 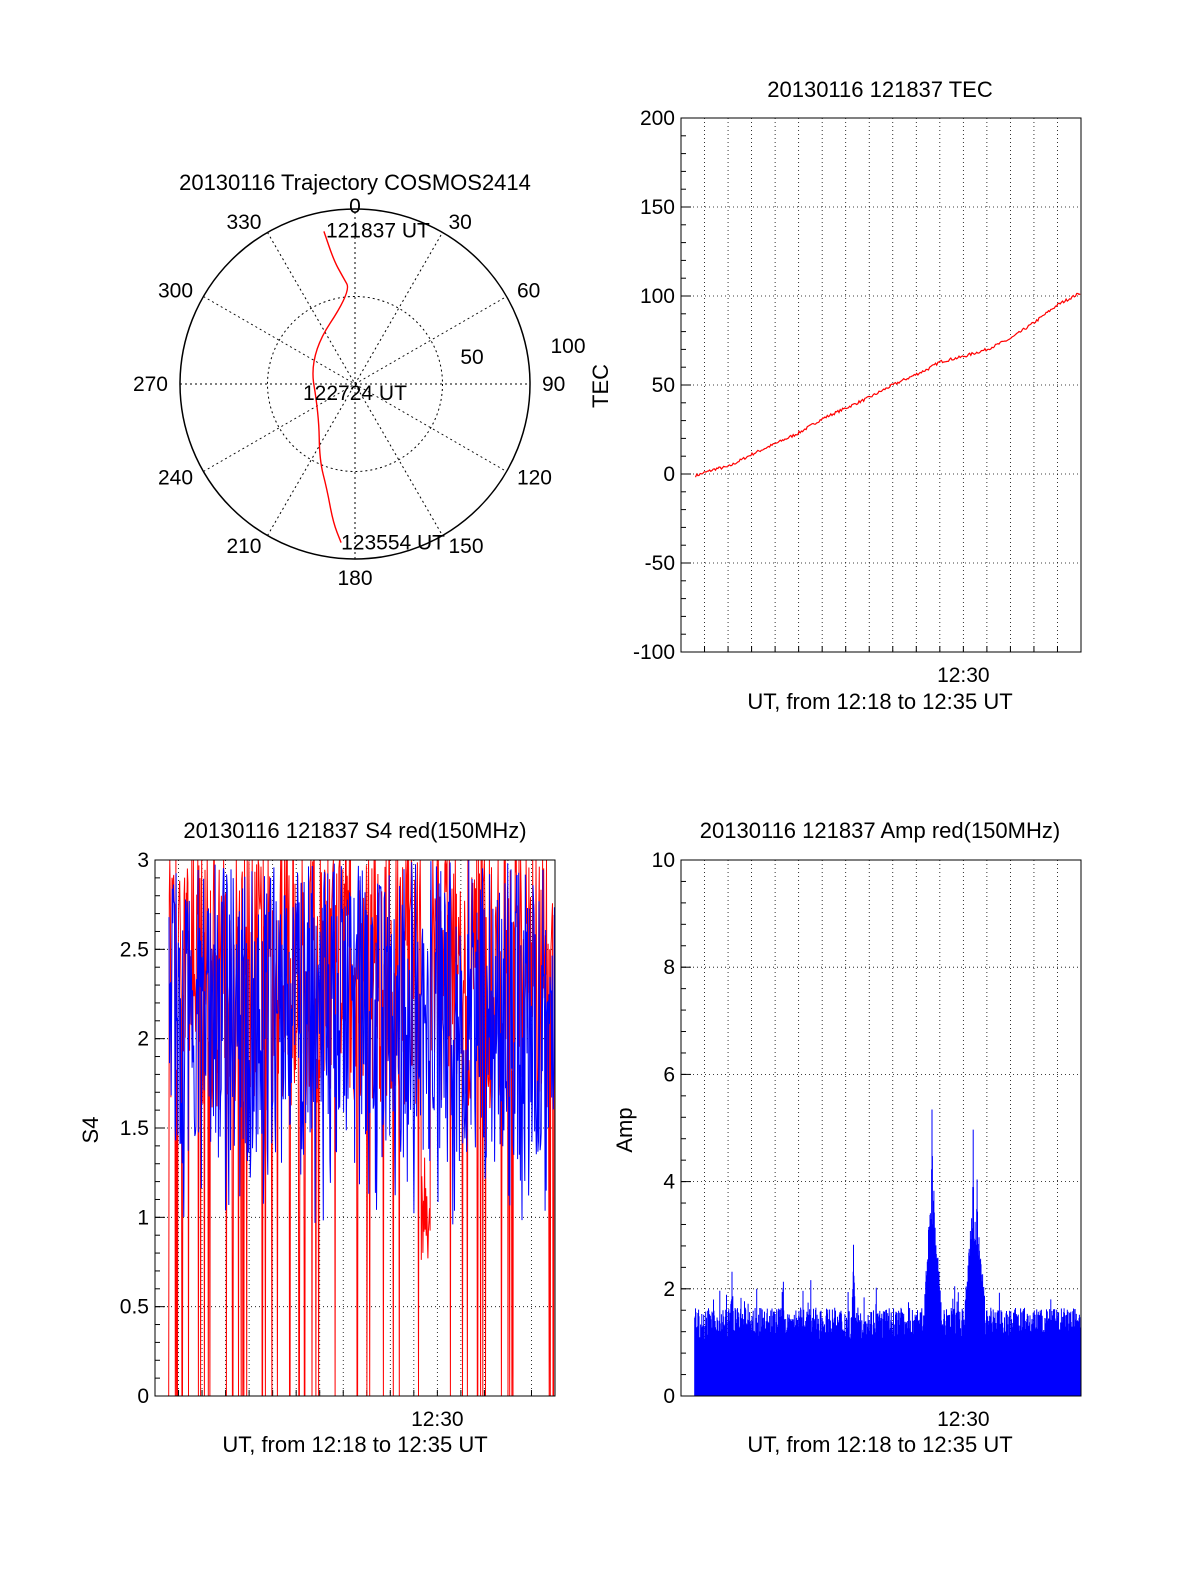 I want to click on azimuth-label: 330, so click(x=243, y=222).